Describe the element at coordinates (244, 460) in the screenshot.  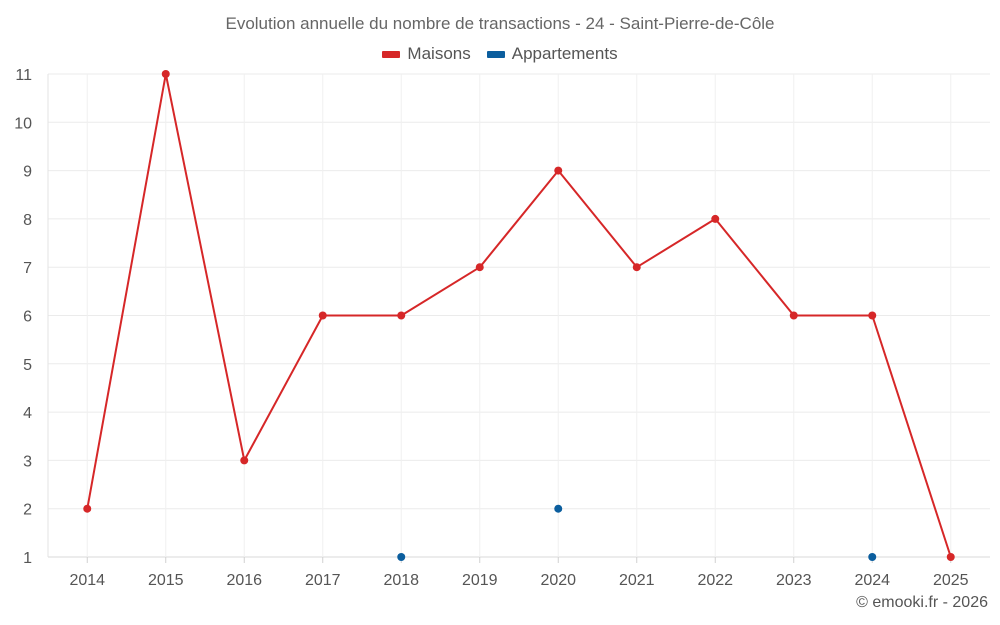
I see `data-point-maisons-2016` at that location.